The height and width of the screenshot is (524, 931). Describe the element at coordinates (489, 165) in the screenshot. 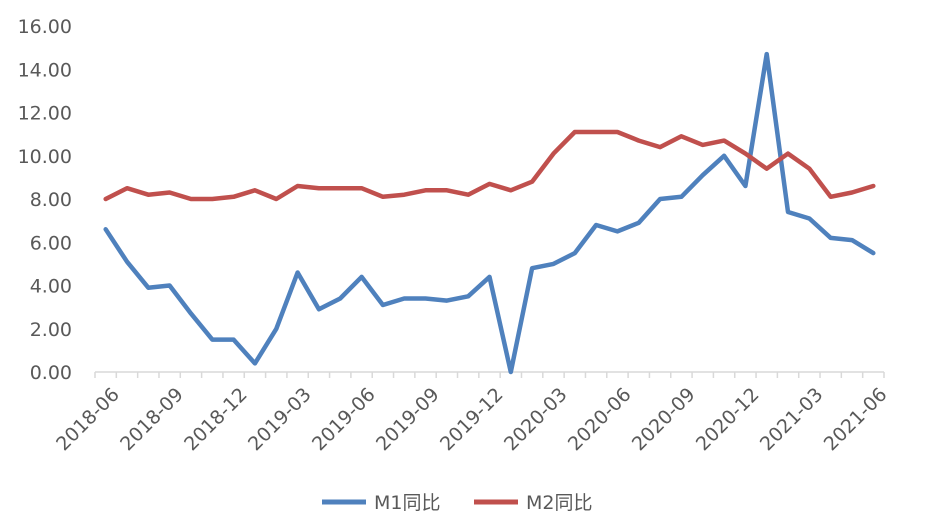

I see `series-line-m2` at that location.